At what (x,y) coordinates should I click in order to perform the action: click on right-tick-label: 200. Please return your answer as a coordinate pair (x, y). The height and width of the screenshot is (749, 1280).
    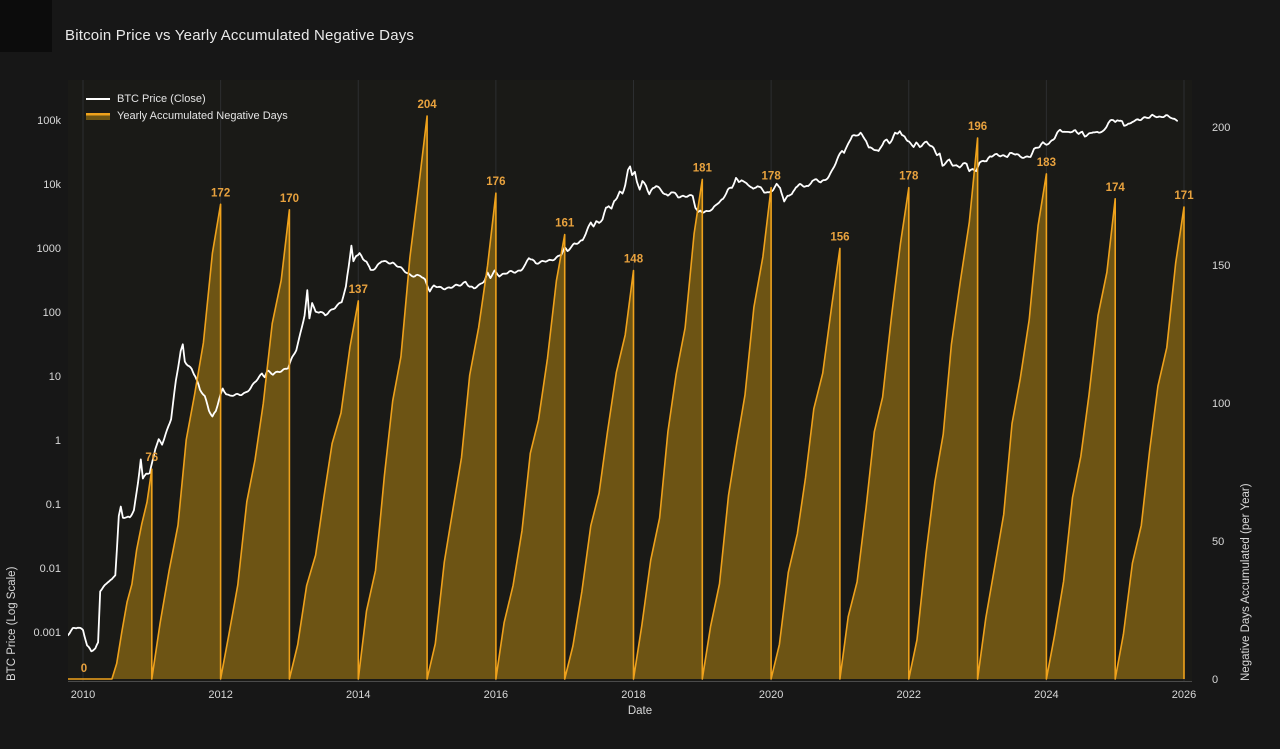
    Looking at the image, I should click on (1221, 128).